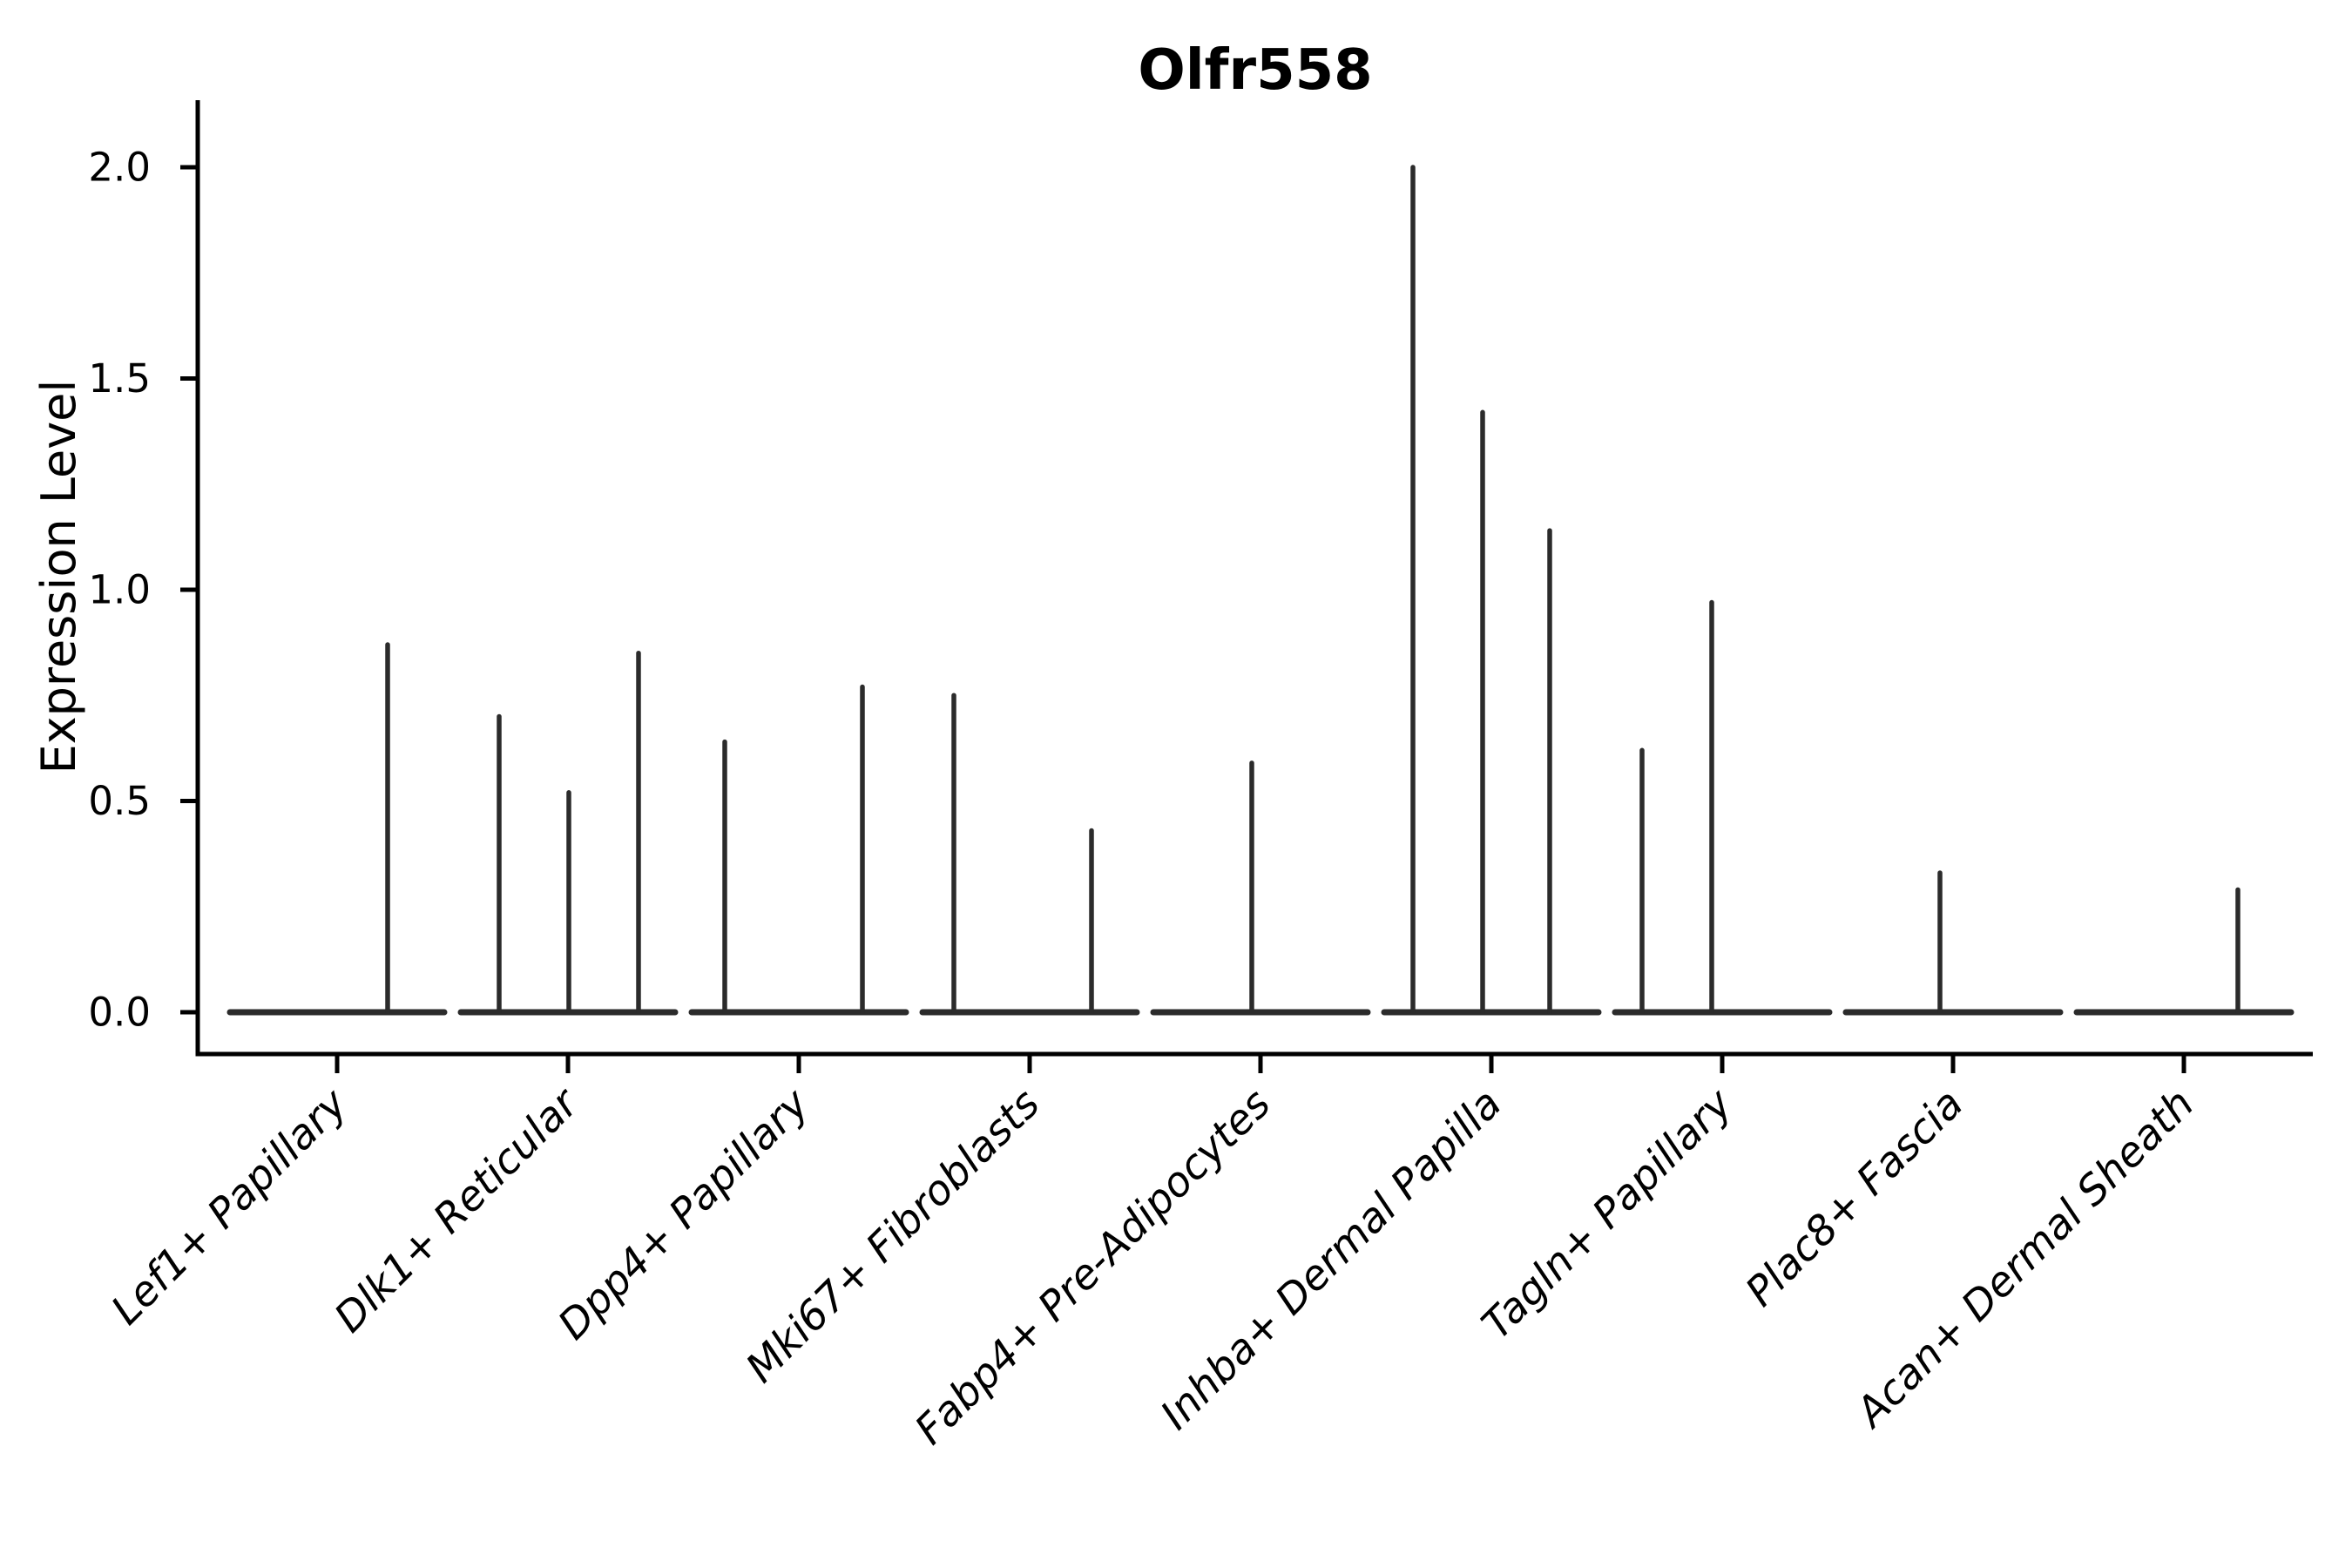 The height and width of the screenshot is (1568, 2352). I want to click on y-tick-label: 2.0, so click(119, 168).